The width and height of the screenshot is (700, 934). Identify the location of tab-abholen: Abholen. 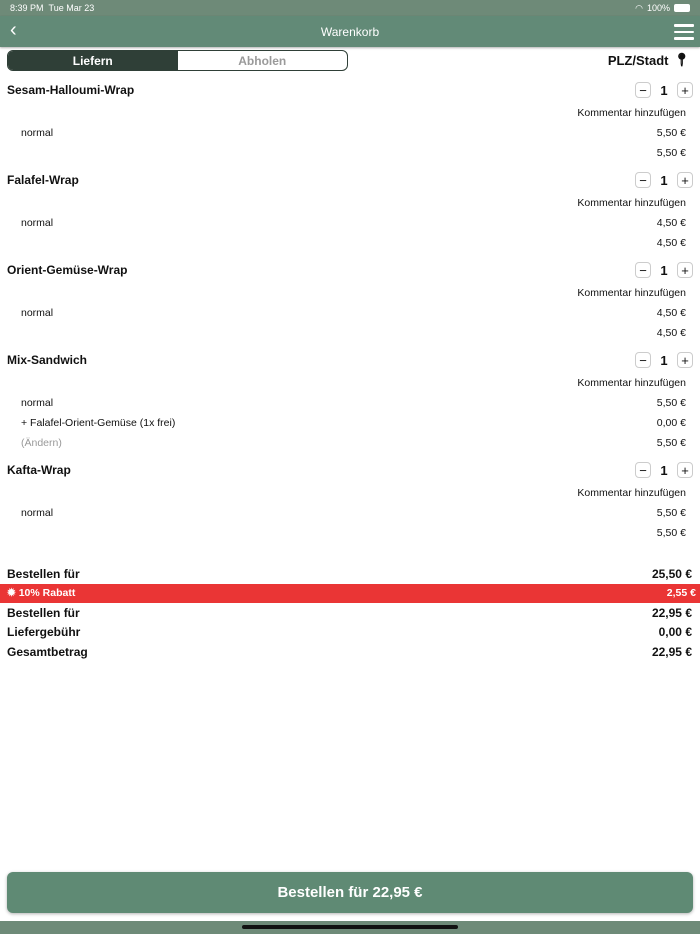
(262, 60).